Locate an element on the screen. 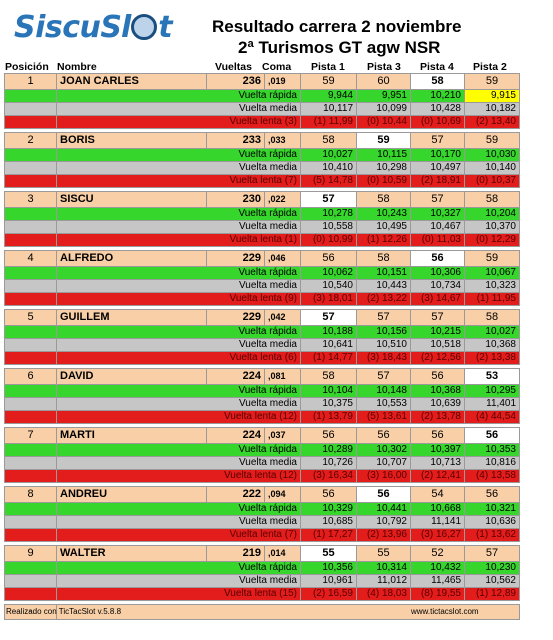 The image size is (553, 640). slow-lap-value: (0) 10,99 is located at coordinates (328, 240).